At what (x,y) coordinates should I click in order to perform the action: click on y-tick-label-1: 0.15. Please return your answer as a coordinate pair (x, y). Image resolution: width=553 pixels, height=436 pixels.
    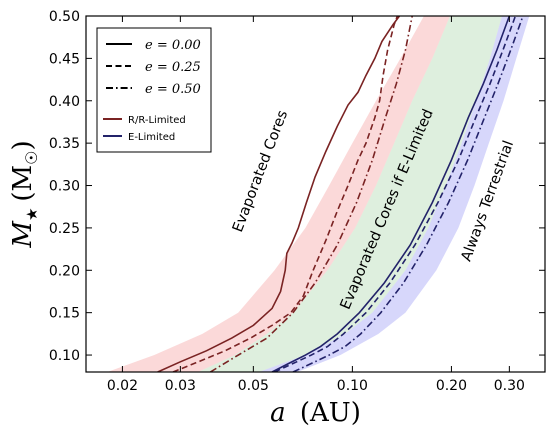
    Looking at the image, I should click on (64, 314).